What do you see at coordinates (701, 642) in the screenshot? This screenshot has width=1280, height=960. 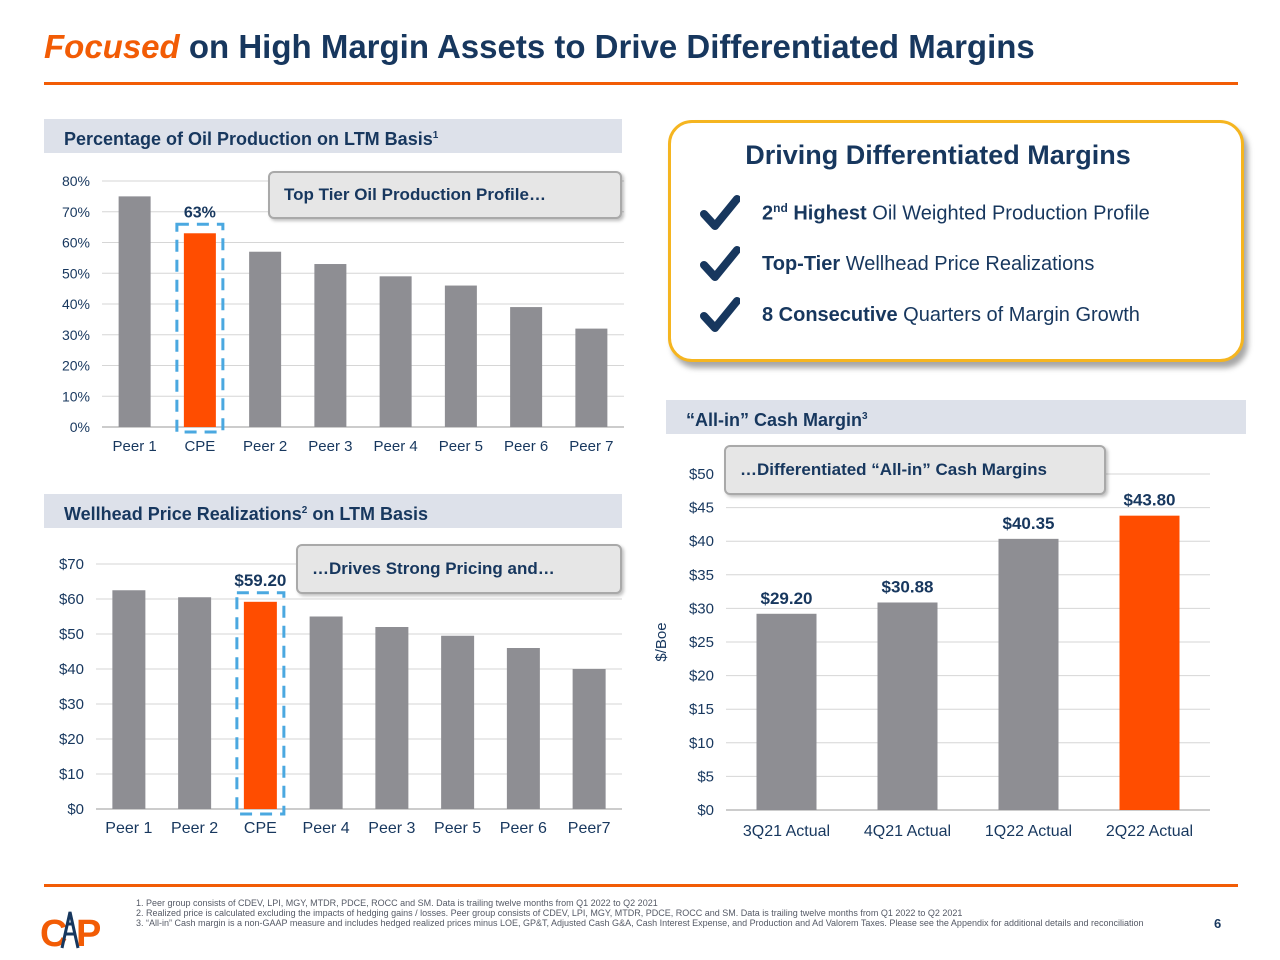 I see `y-tick-label: $25` at bounding box center [701, 642].